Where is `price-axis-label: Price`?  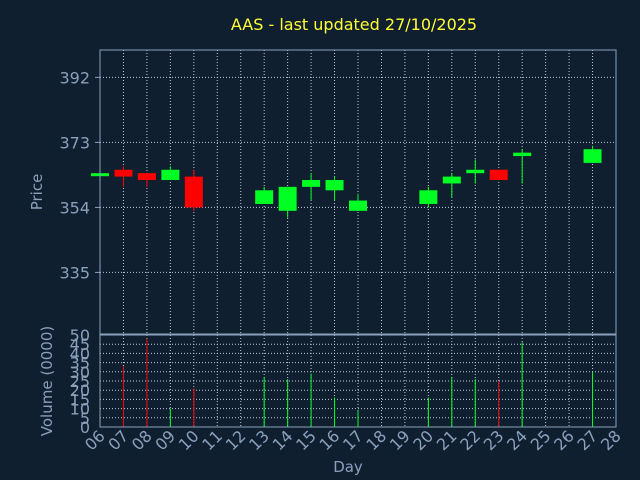
price-axis-label: Price is located at coordinates (37, 192).